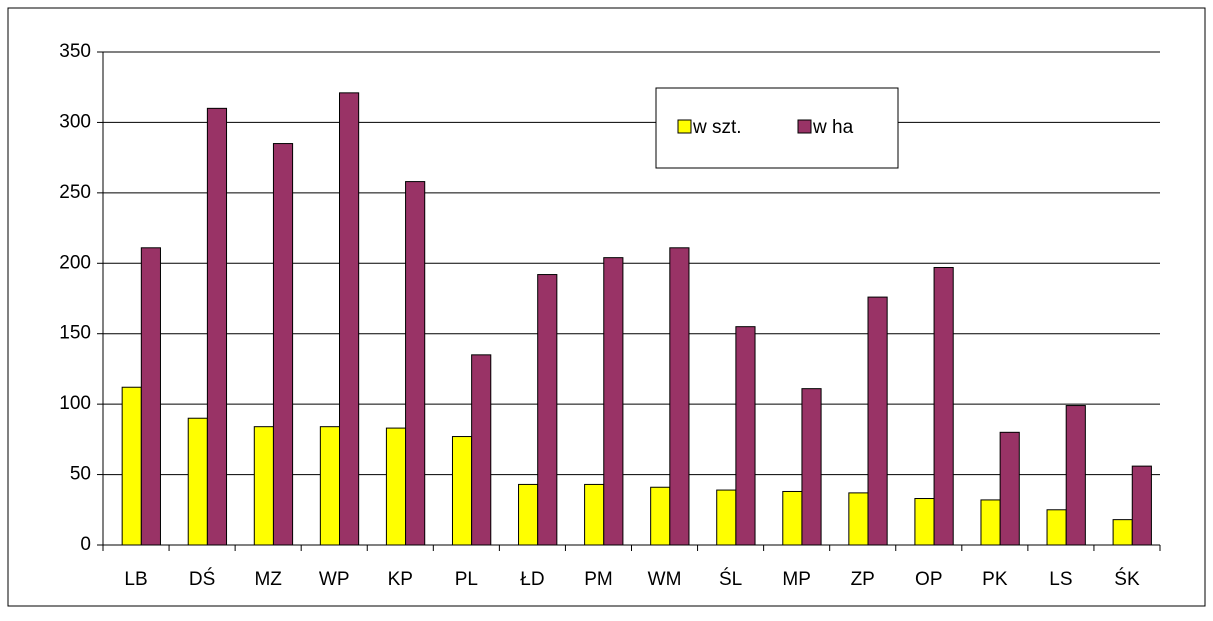 The width and height of the screenshot is (1213, 621). I want to click on y-tick-label: 200, so click(75, 262).